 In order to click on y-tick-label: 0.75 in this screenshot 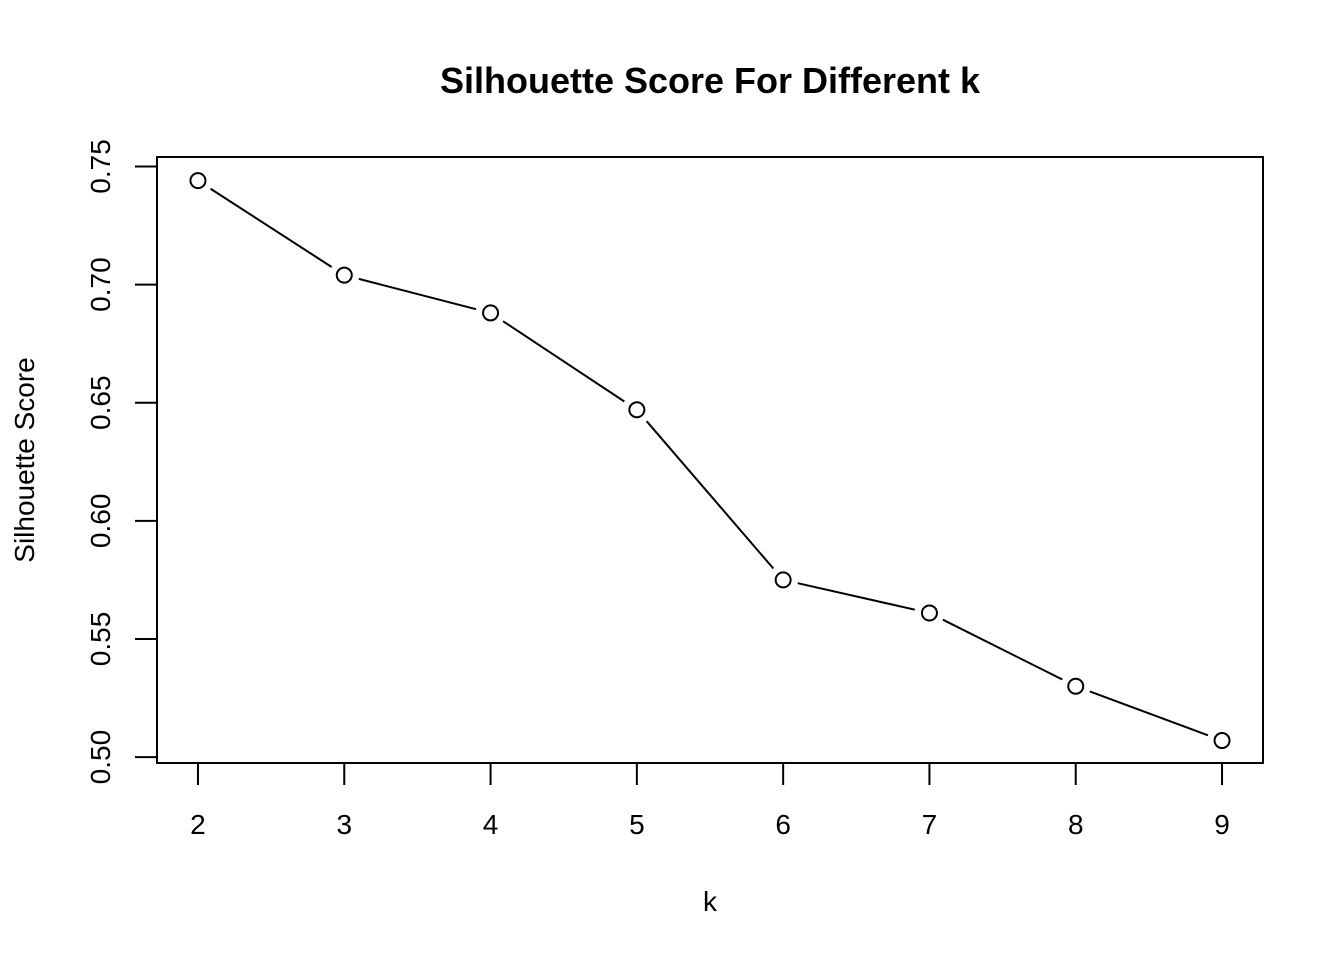, I will do `click(100, 166)`.